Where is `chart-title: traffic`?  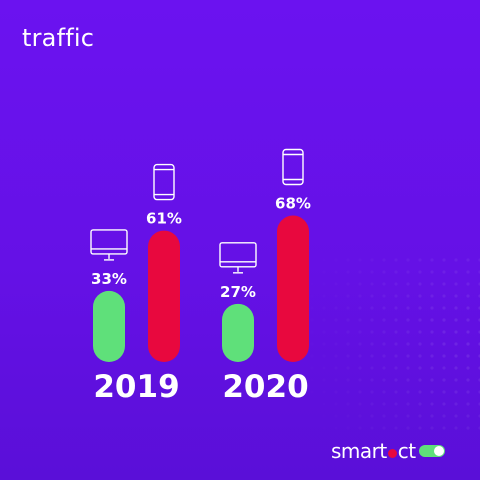 chart-title: traffic is located at coordinates (58, 38).